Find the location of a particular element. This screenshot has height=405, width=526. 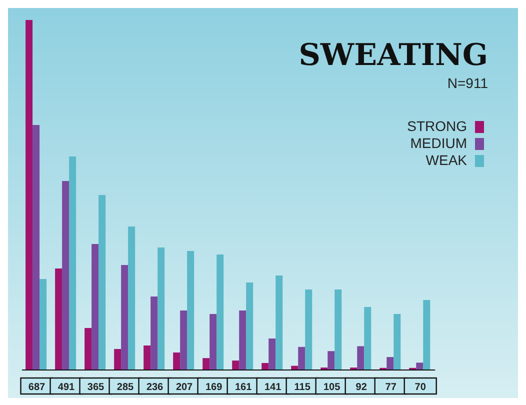

text: N=911 is located at coordinates (467, 83).